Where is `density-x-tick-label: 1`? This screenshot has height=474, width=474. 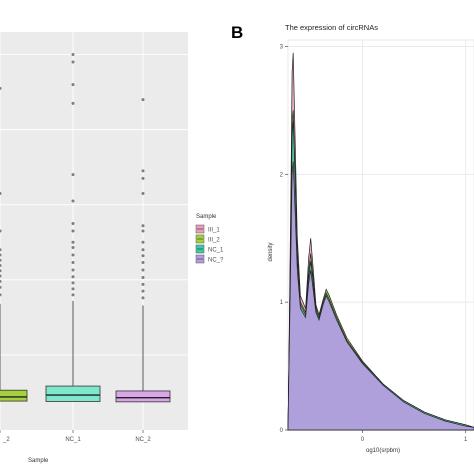
density-x-tick-label: 1 is located at coordinates (466, 440).